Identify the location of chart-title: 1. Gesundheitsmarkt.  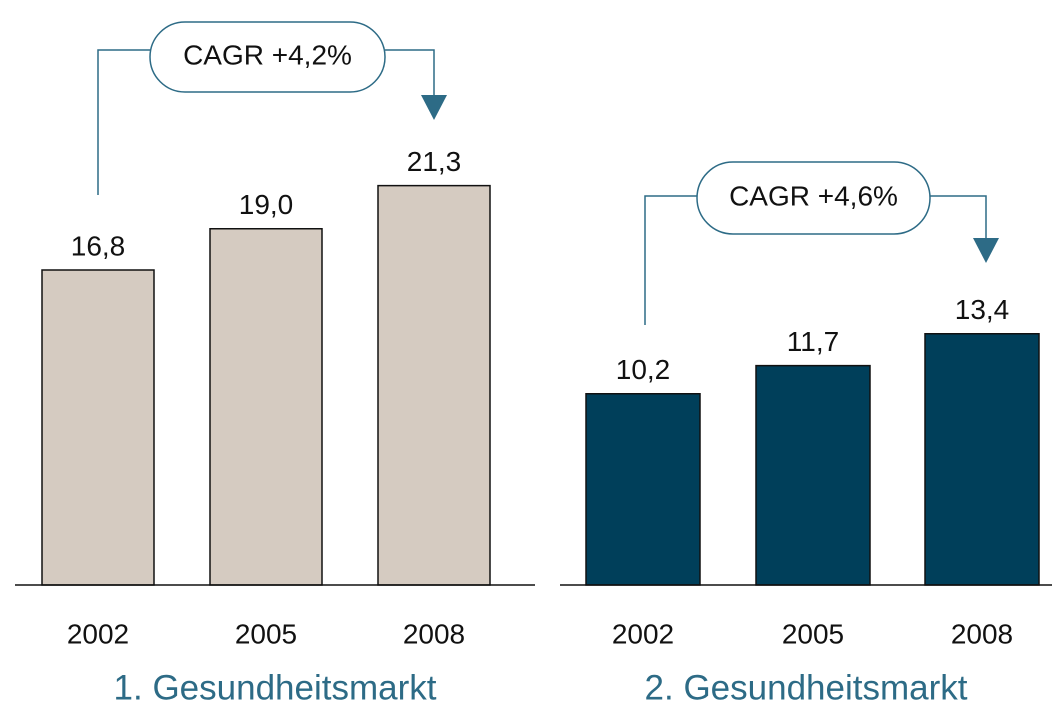
(275, 687).